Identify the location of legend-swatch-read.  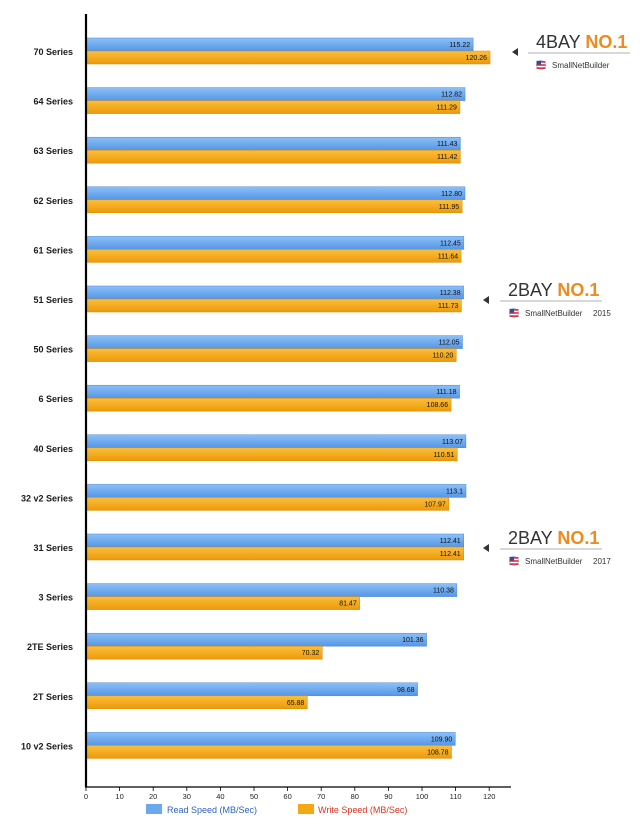
(154, 809).